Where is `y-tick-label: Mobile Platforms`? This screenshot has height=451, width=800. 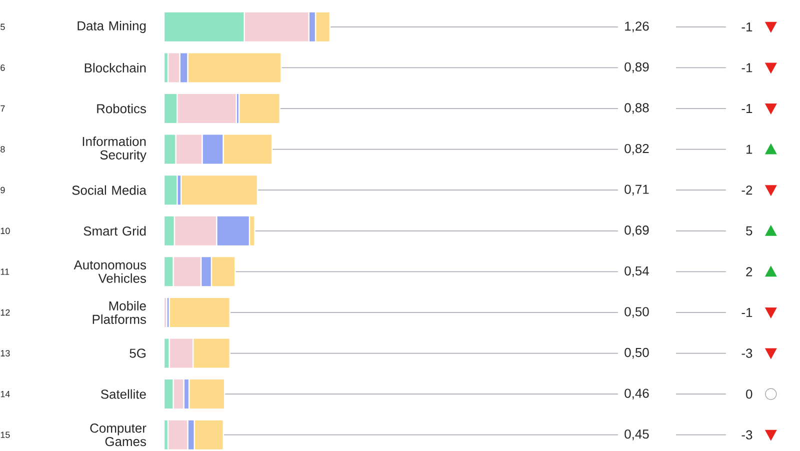 y-tick-label: Mobile Platforms is located at coordinates (119, 312).